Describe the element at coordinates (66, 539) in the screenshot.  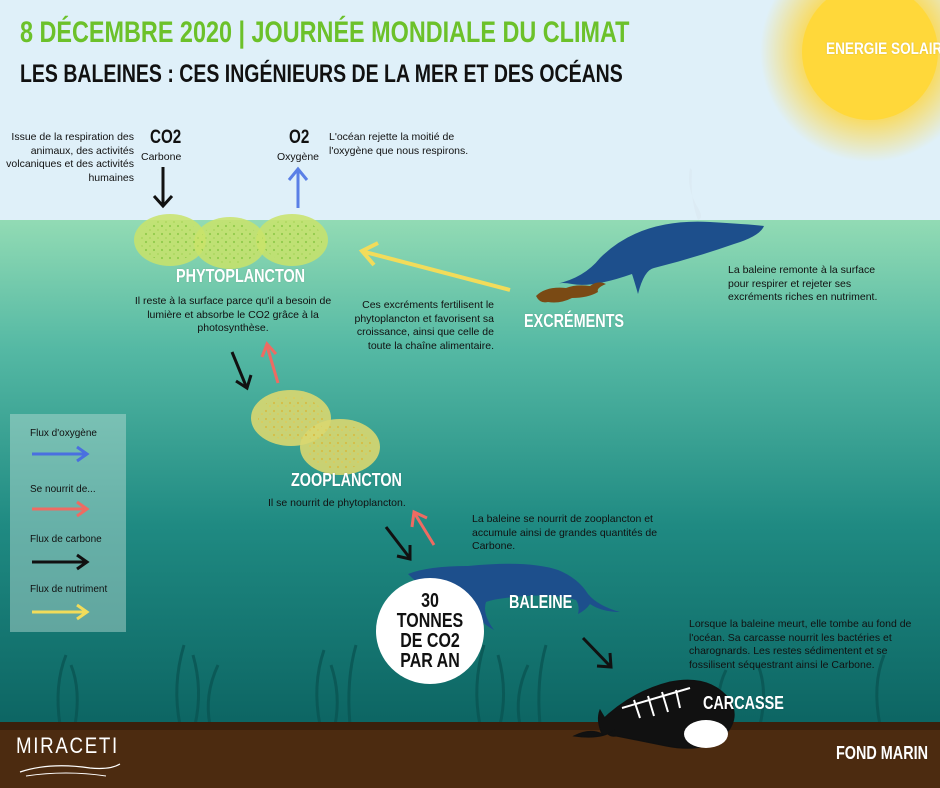
I see `legend-label-carbon: Flux de carbone` at that location.